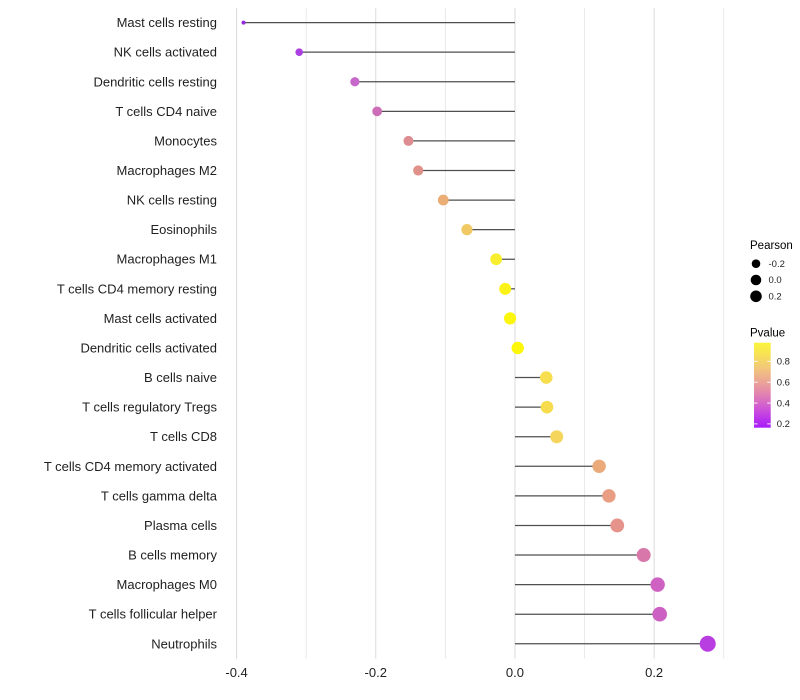  I want to click on pvalue-legend-title: Pvalue, so click(767, 334).